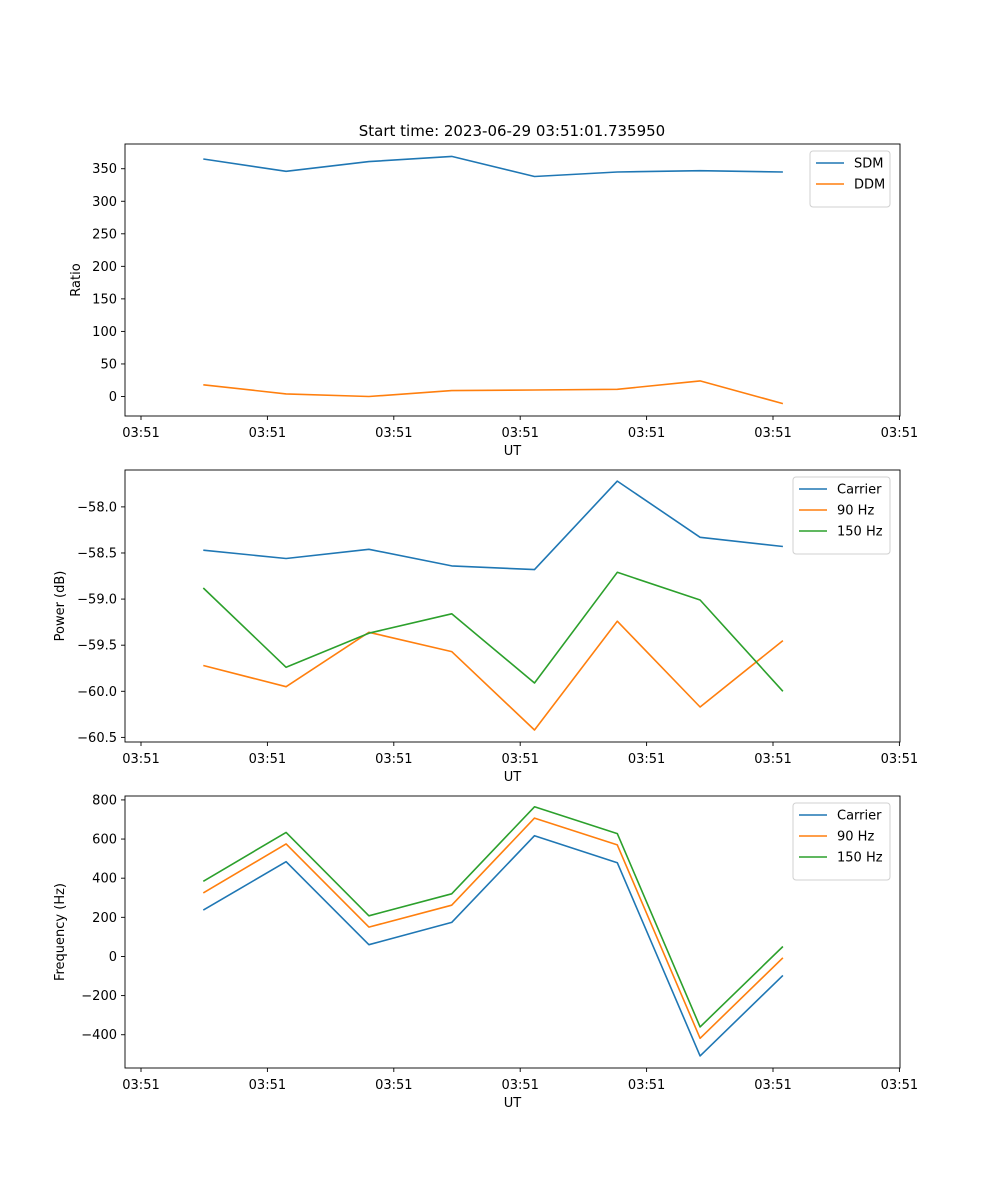 This screenshot has width=1000, height=1200. What do you see at coordinates (76, 279) in the screenshot?
I see `y-axis-label: Ratio` at bounding box center [76, 279].